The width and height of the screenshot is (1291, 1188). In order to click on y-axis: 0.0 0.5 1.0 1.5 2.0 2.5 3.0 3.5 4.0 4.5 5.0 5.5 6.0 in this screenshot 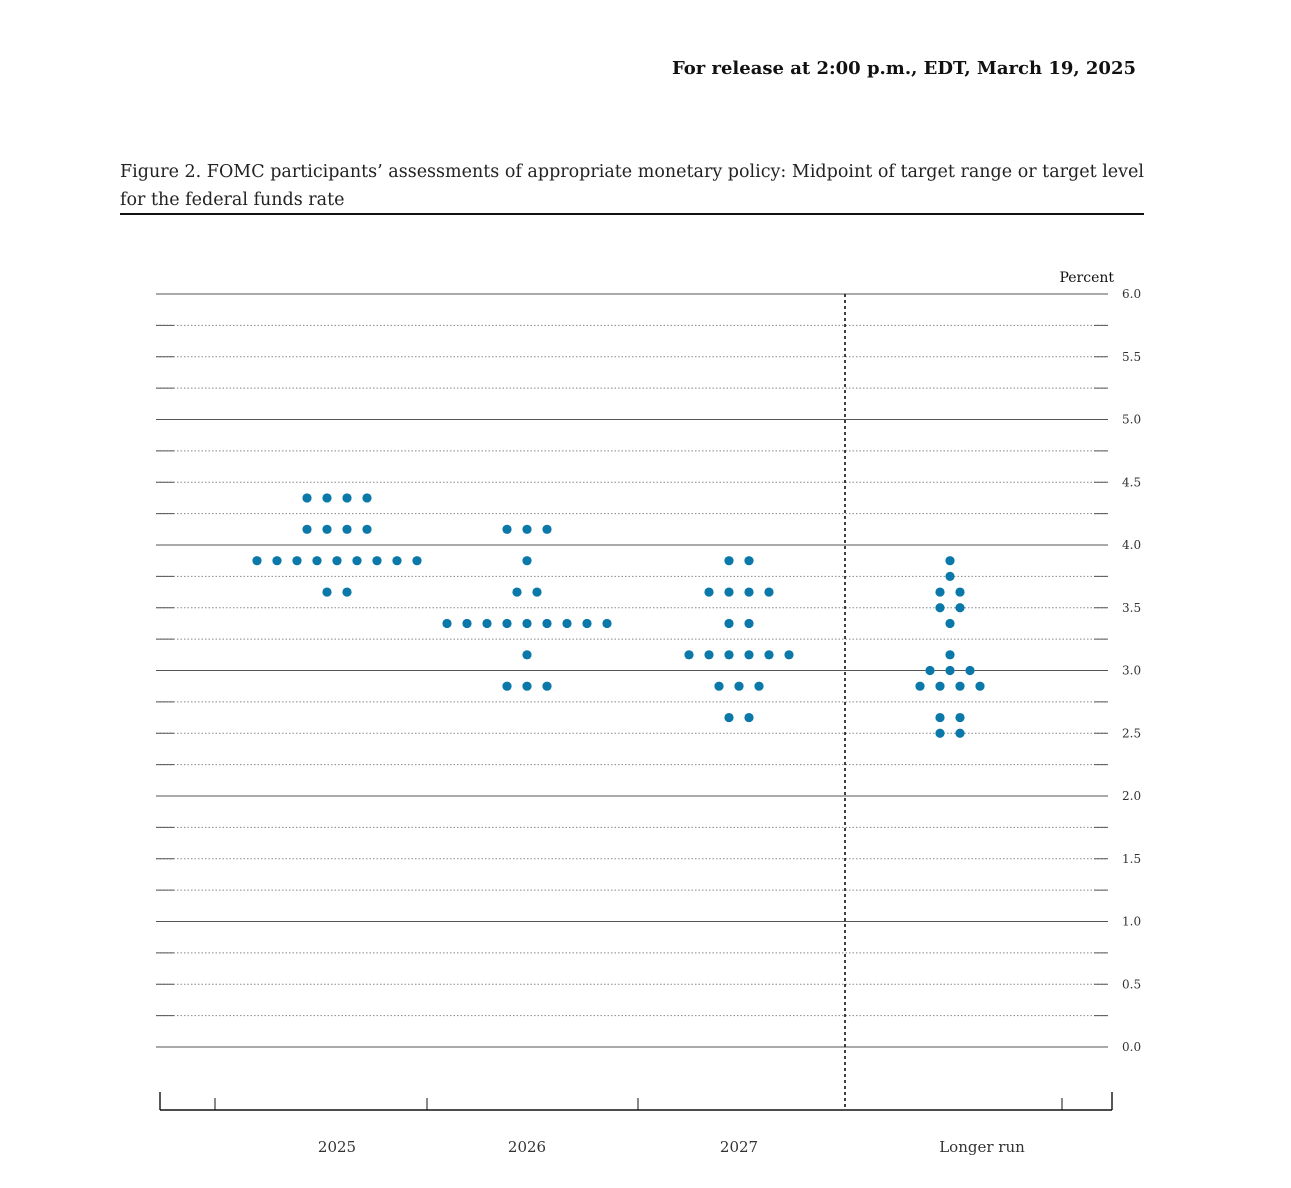, I will do `click(1131, 670)`.